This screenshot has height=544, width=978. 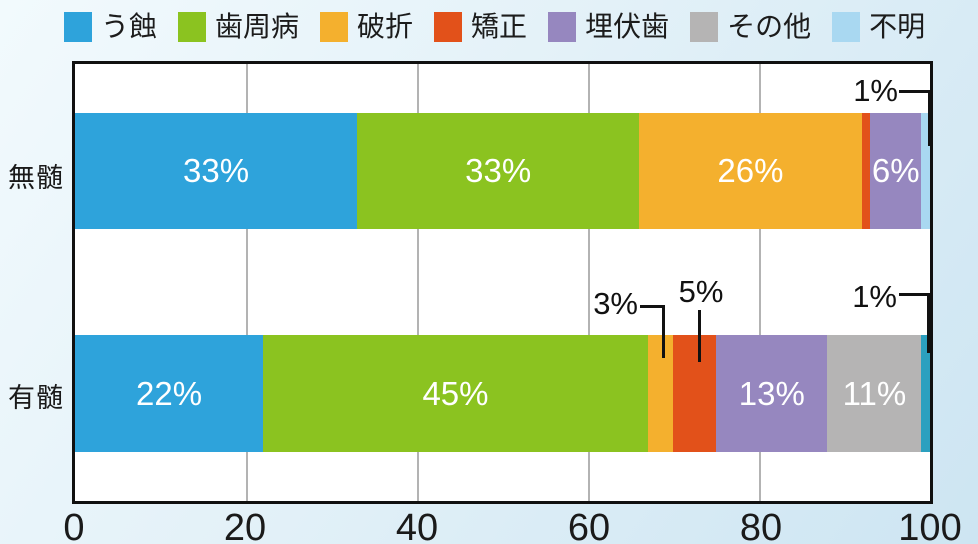 I want to click on legend-label: 埋伏歯, so click(x=627, y=26).